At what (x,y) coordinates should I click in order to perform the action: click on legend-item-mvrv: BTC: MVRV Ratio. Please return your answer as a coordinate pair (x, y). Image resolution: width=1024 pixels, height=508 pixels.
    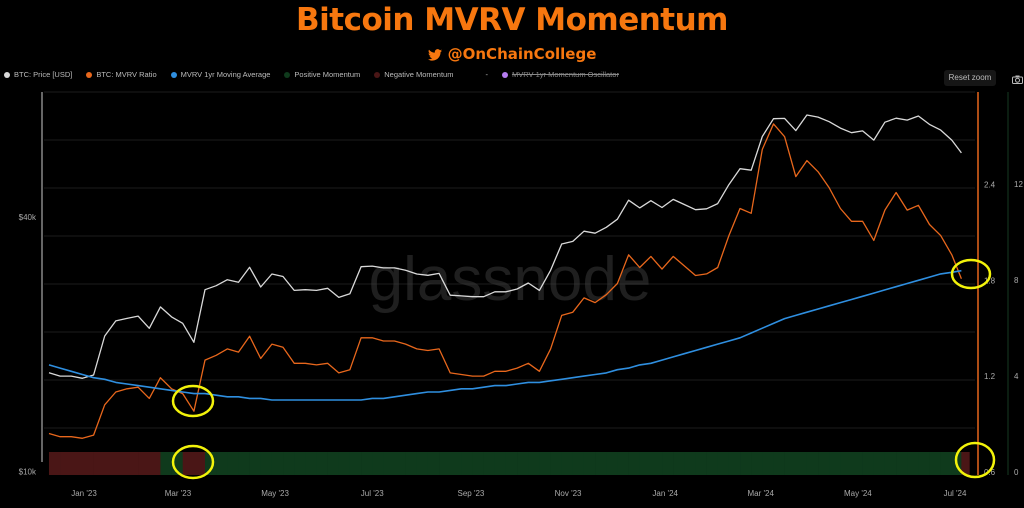
    Looking at the image, I should click on (121, 74).